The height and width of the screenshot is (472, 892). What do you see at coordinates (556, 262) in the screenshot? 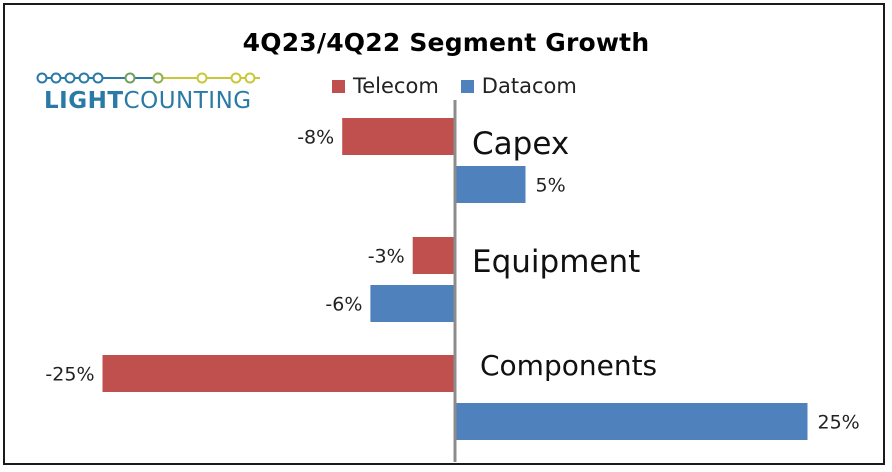
I see `category-label-equipment: Equipment` at bounding box center [556, 262].